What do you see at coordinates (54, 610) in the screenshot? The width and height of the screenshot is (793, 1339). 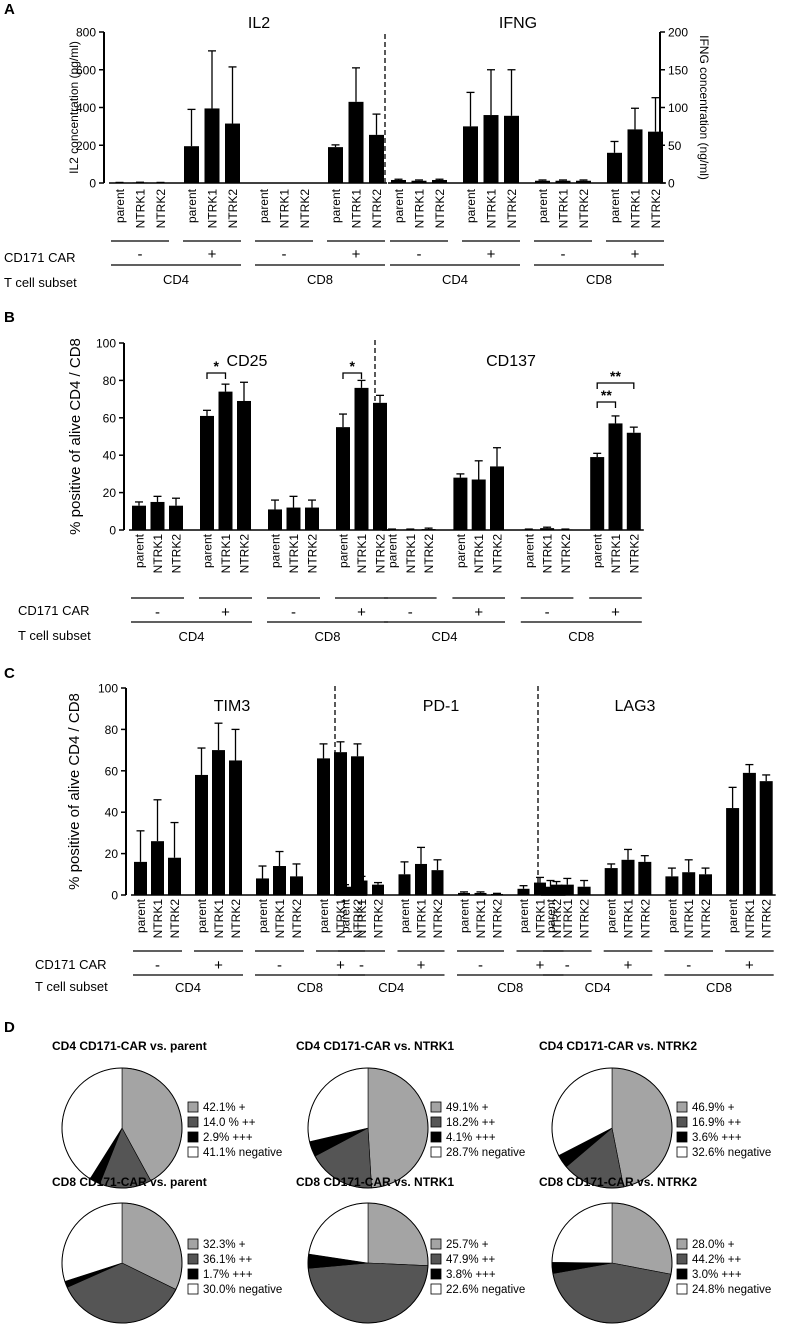 I see `row-label-car-b: CD171 CAR` at bounding box center [54, 610].